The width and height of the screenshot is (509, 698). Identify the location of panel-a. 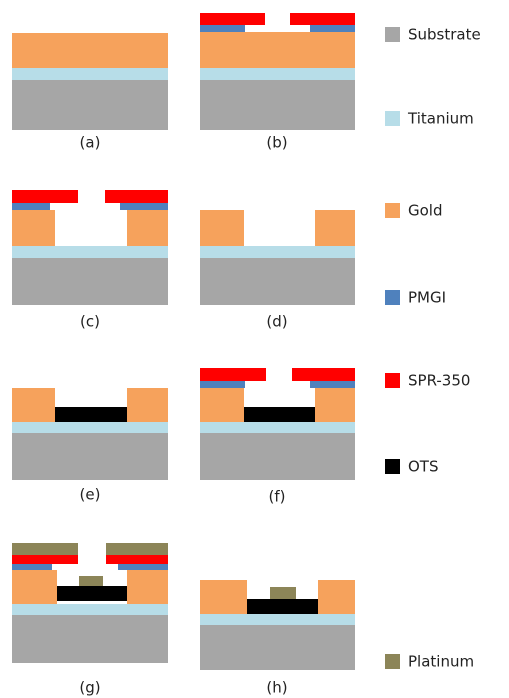
(90, 81).